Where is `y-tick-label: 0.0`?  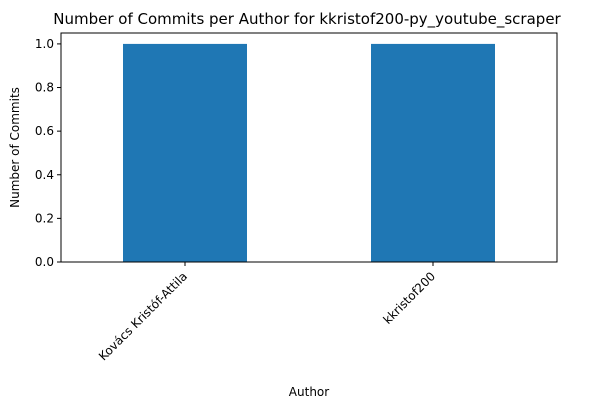
y-tick-label: 0.0 is located at coordinates (44, 262).